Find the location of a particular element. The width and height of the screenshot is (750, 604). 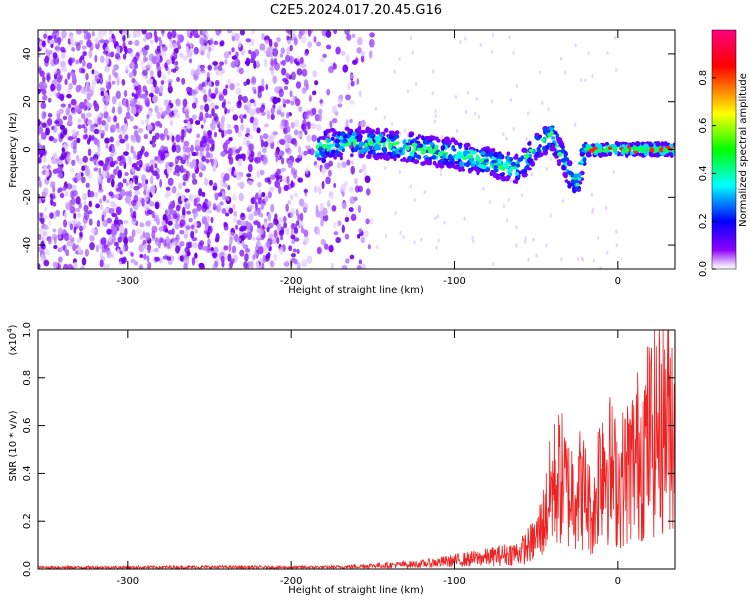

colorbar-tick-label: 0.2 is located at coordinates (703, 221).